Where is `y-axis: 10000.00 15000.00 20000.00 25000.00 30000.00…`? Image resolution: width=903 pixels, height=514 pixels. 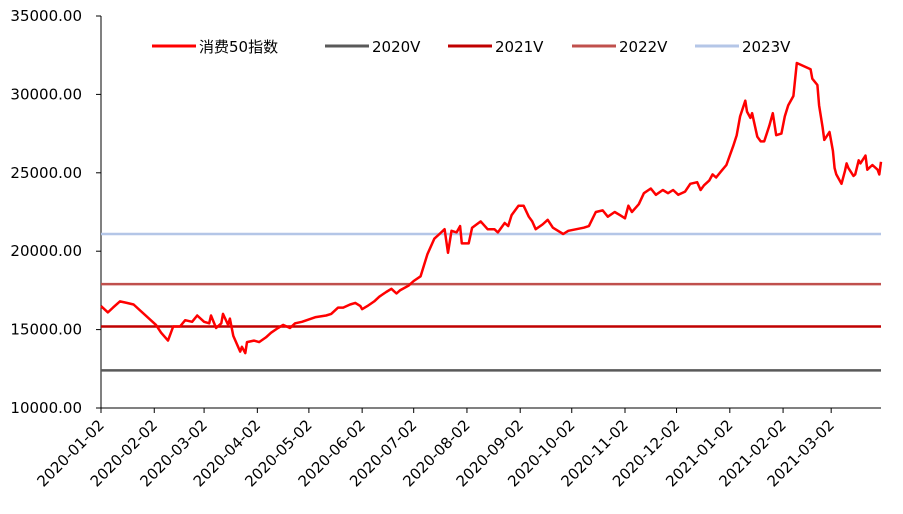 y-axis: 10000.00 15000.00 20000.00 25000.00 30000.00… is located at coordinates (56, 212).